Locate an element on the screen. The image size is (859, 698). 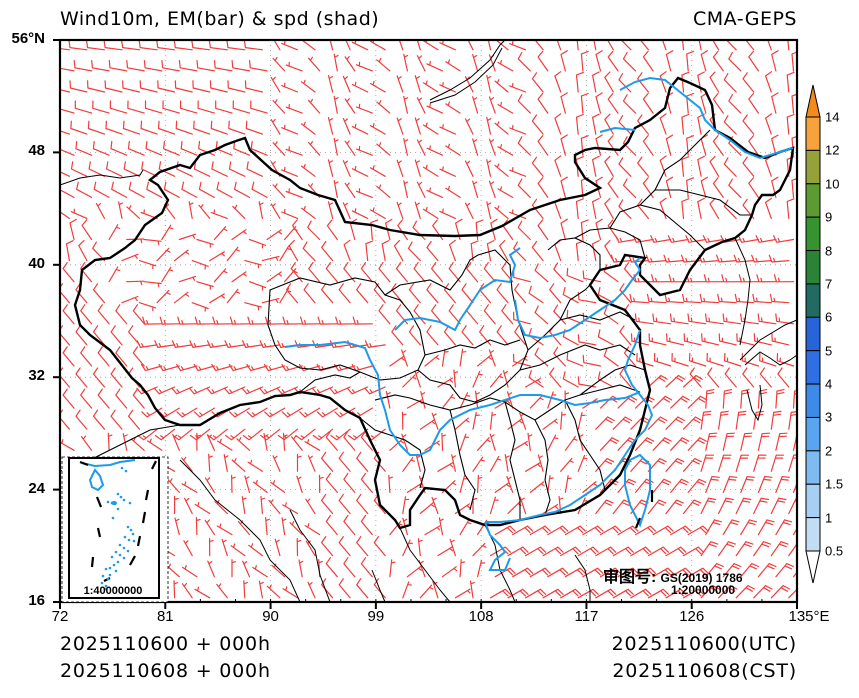
colorbar-label: 10 is located at coordinates (832, 184).